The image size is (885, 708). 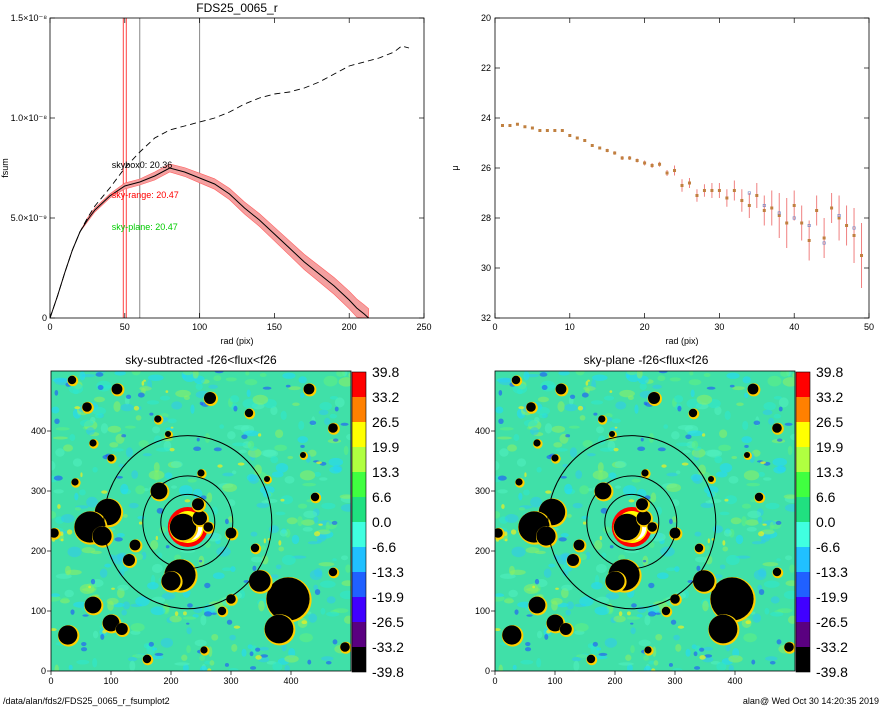 I want to click on fsum-x-tick-label: 200, so click(x=349, y=327).